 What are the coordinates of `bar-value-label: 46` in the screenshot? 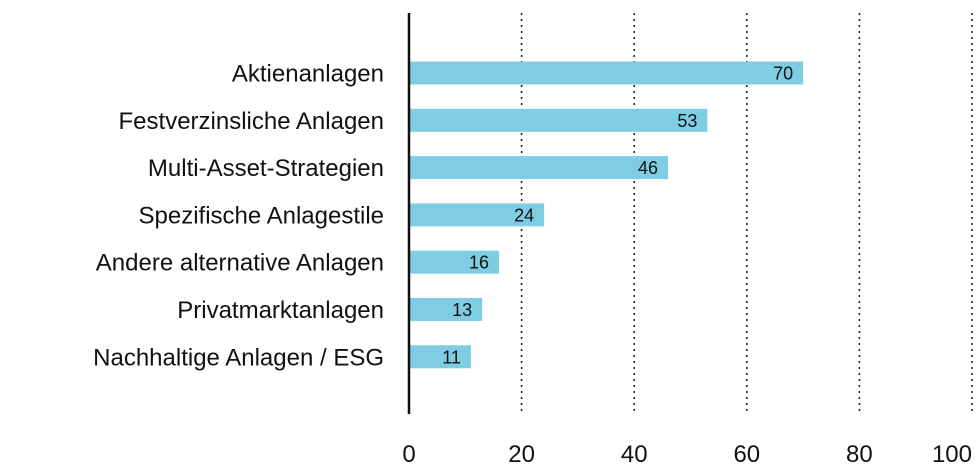 It's located at (648, 168).